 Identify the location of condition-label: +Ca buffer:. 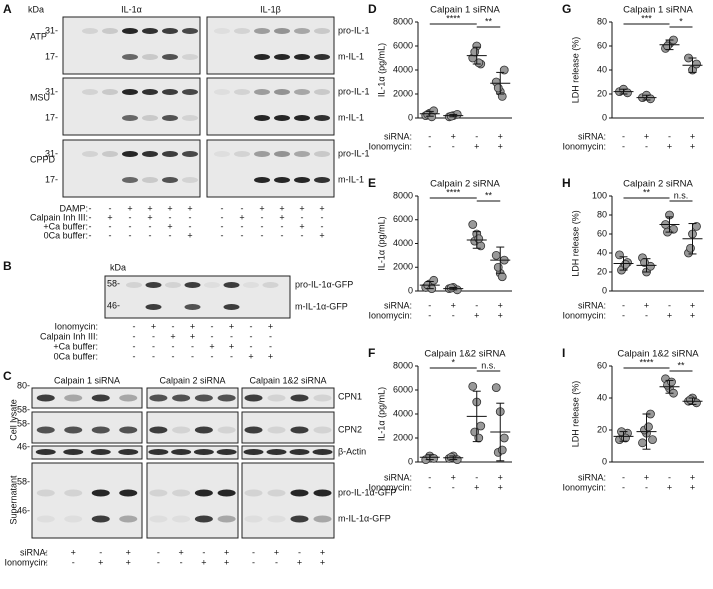
(75, 346).